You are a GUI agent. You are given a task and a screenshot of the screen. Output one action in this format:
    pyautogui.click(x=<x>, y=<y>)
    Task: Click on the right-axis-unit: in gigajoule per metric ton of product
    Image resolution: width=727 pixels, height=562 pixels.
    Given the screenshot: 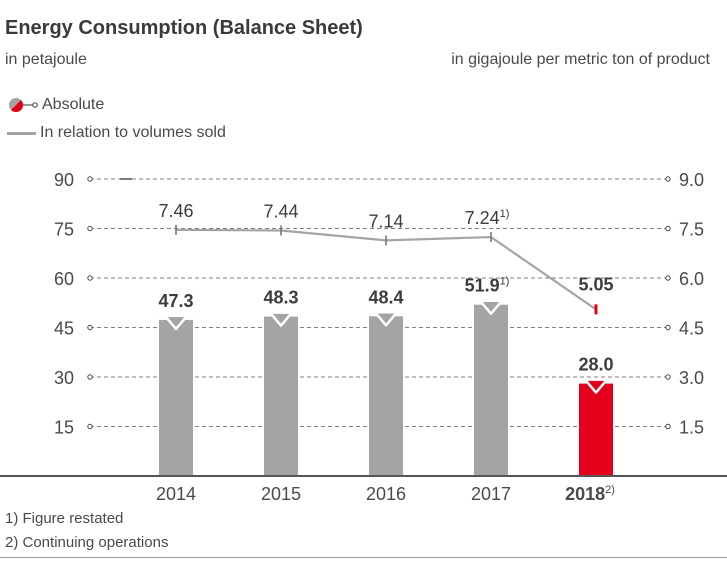 What is the action you would take?
    pyautogui.click(x=580, y=59)
    